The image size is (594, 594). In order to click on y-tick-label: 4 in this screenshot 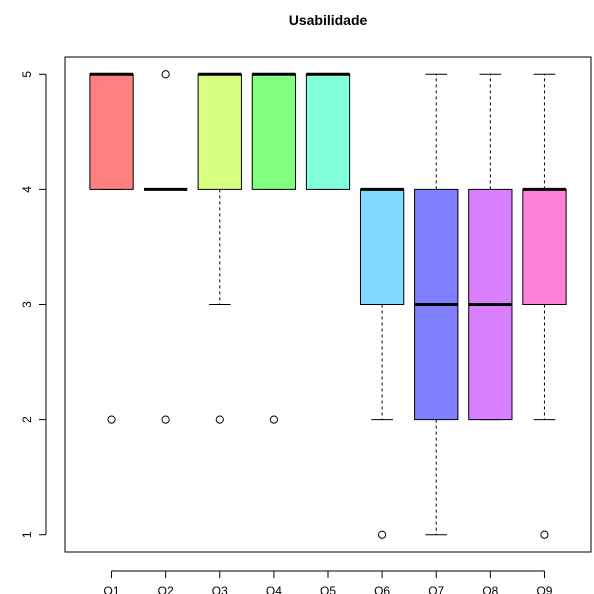, I will do `click(27, 189)`.